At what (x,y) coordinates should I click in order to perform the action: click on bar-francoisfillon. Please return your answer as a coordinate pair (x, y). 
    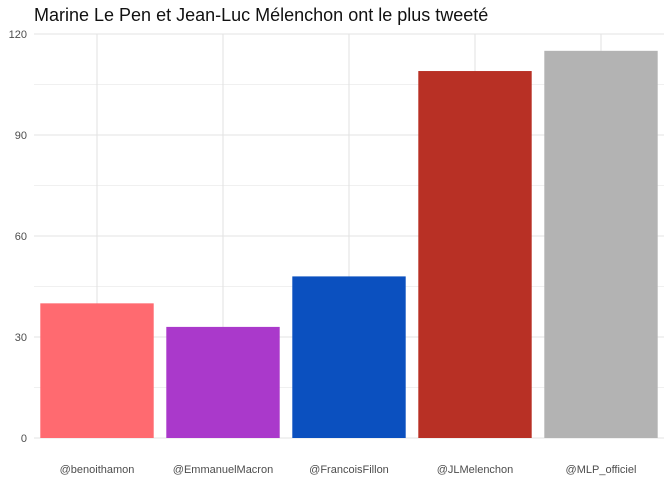
    Looking at the image, I should click on (349, 357).